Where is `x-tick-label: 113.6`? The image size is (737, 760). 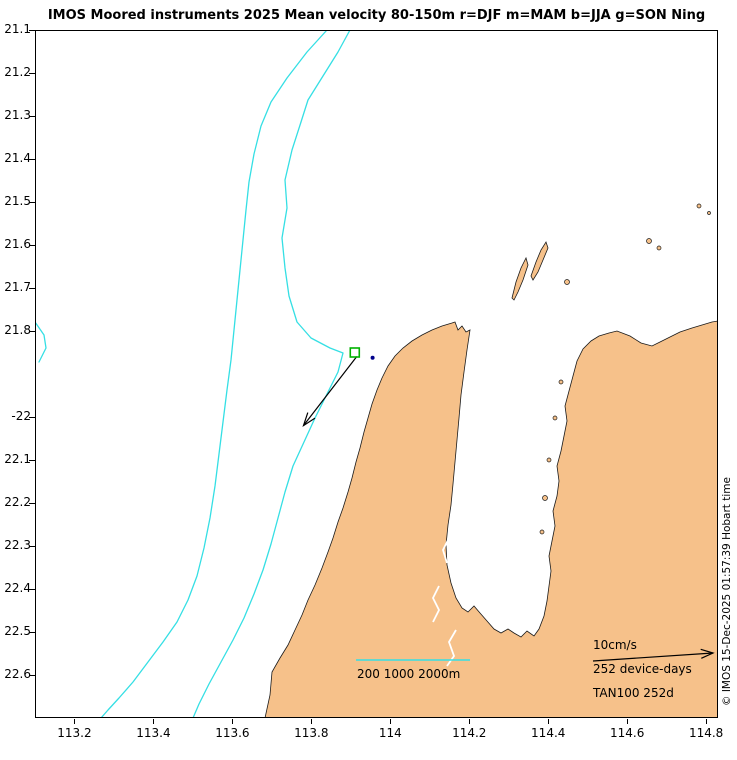
x-tick-label: 113.6 is located at coordinates (232, 733).